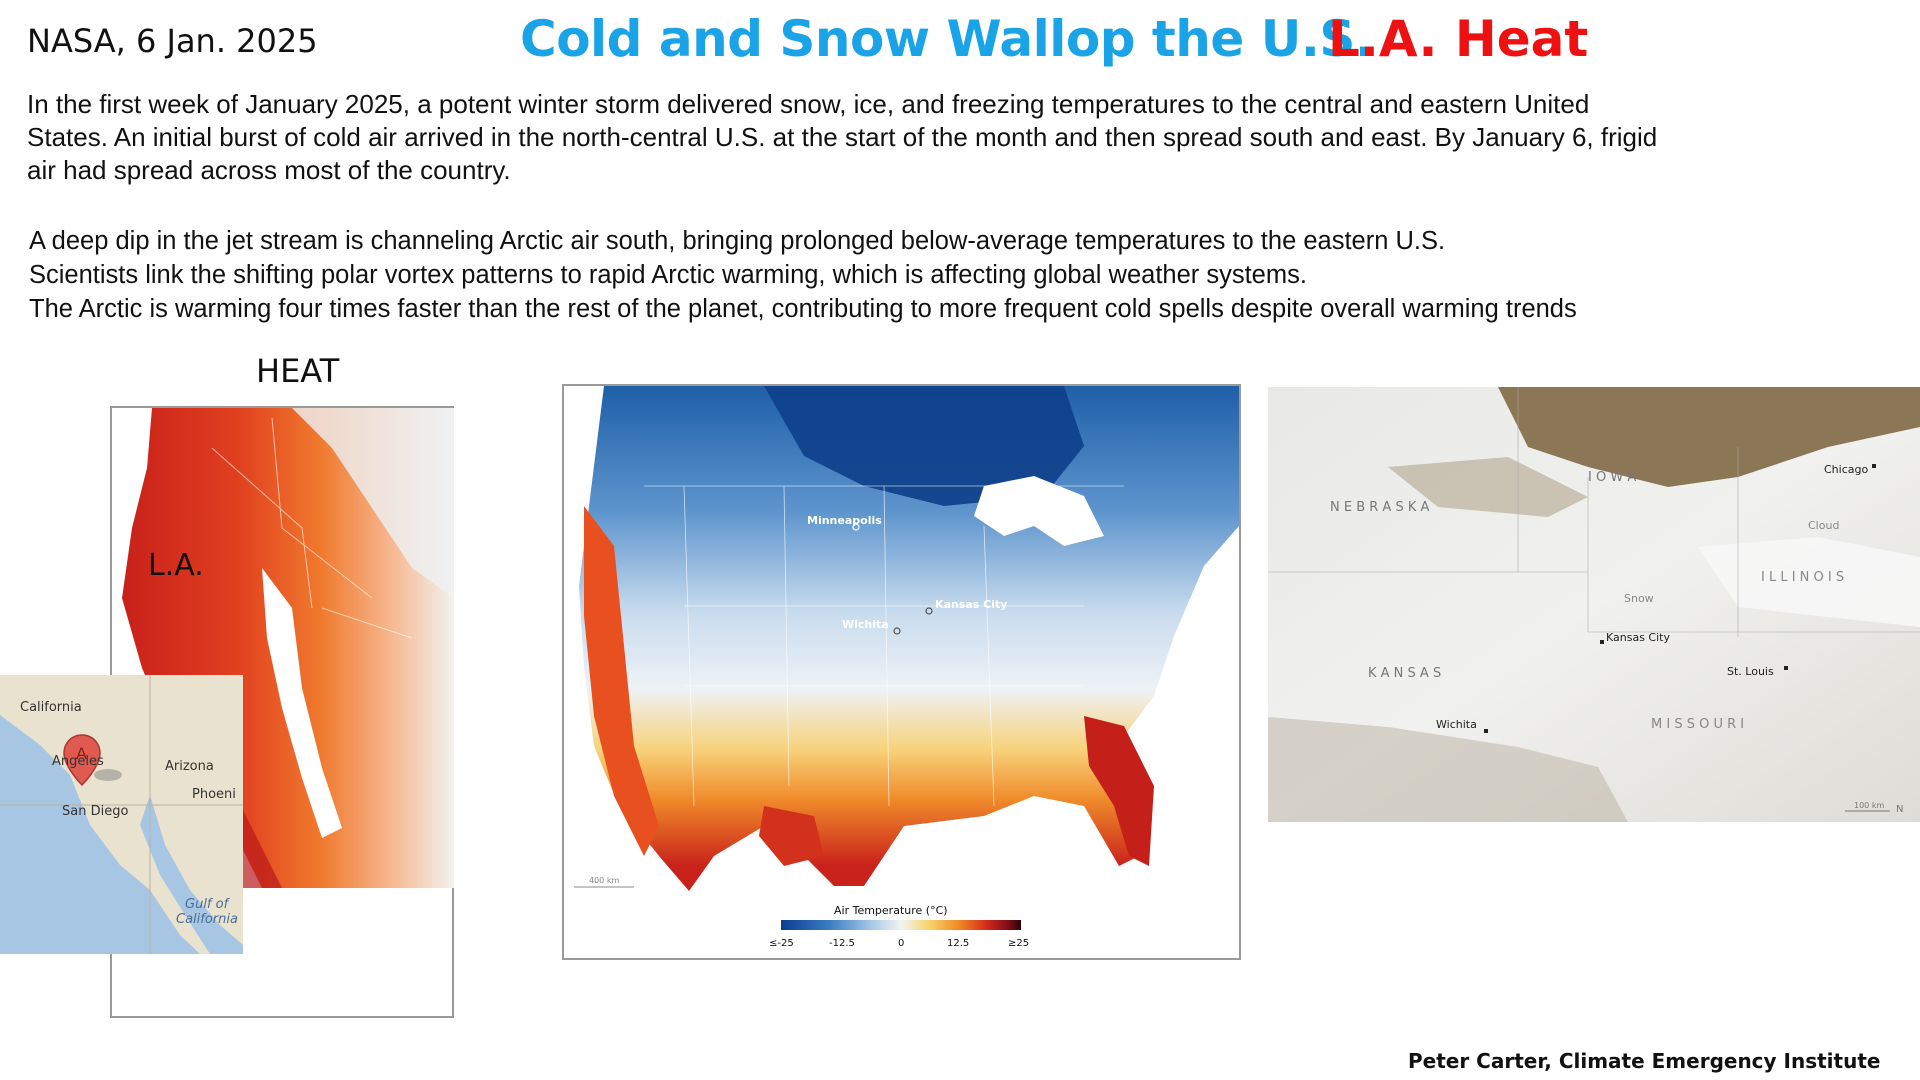  Describe the element at coordinates (897, 631) in the screenshot. I see `city-marker-wichita` at that location.